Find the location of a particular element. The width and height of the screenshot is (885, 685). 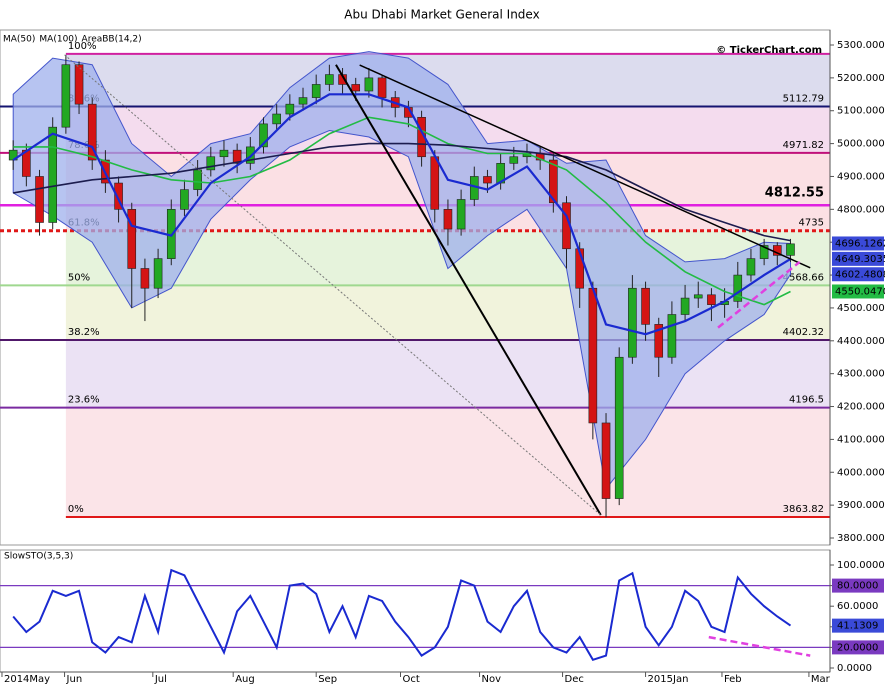

fib-percent: 100% is located at coordinates (82, 46).